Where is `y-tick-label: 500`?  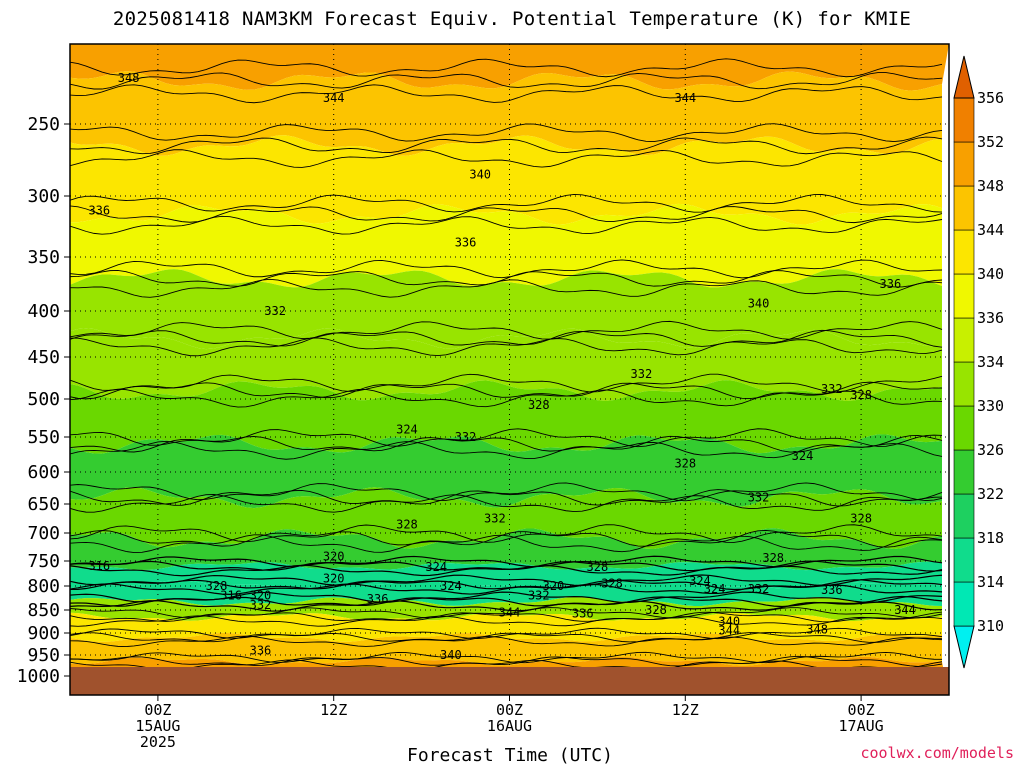 y-tick-label: 500 is located at coordinates (43, 399).